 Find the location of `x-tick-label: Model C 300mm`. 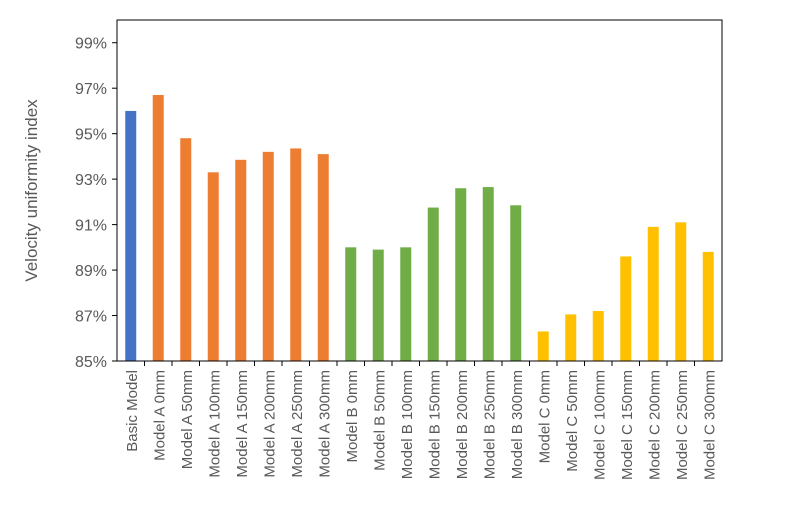

x-tick-label: Model C 300mm is located at coordinates (709, 425).